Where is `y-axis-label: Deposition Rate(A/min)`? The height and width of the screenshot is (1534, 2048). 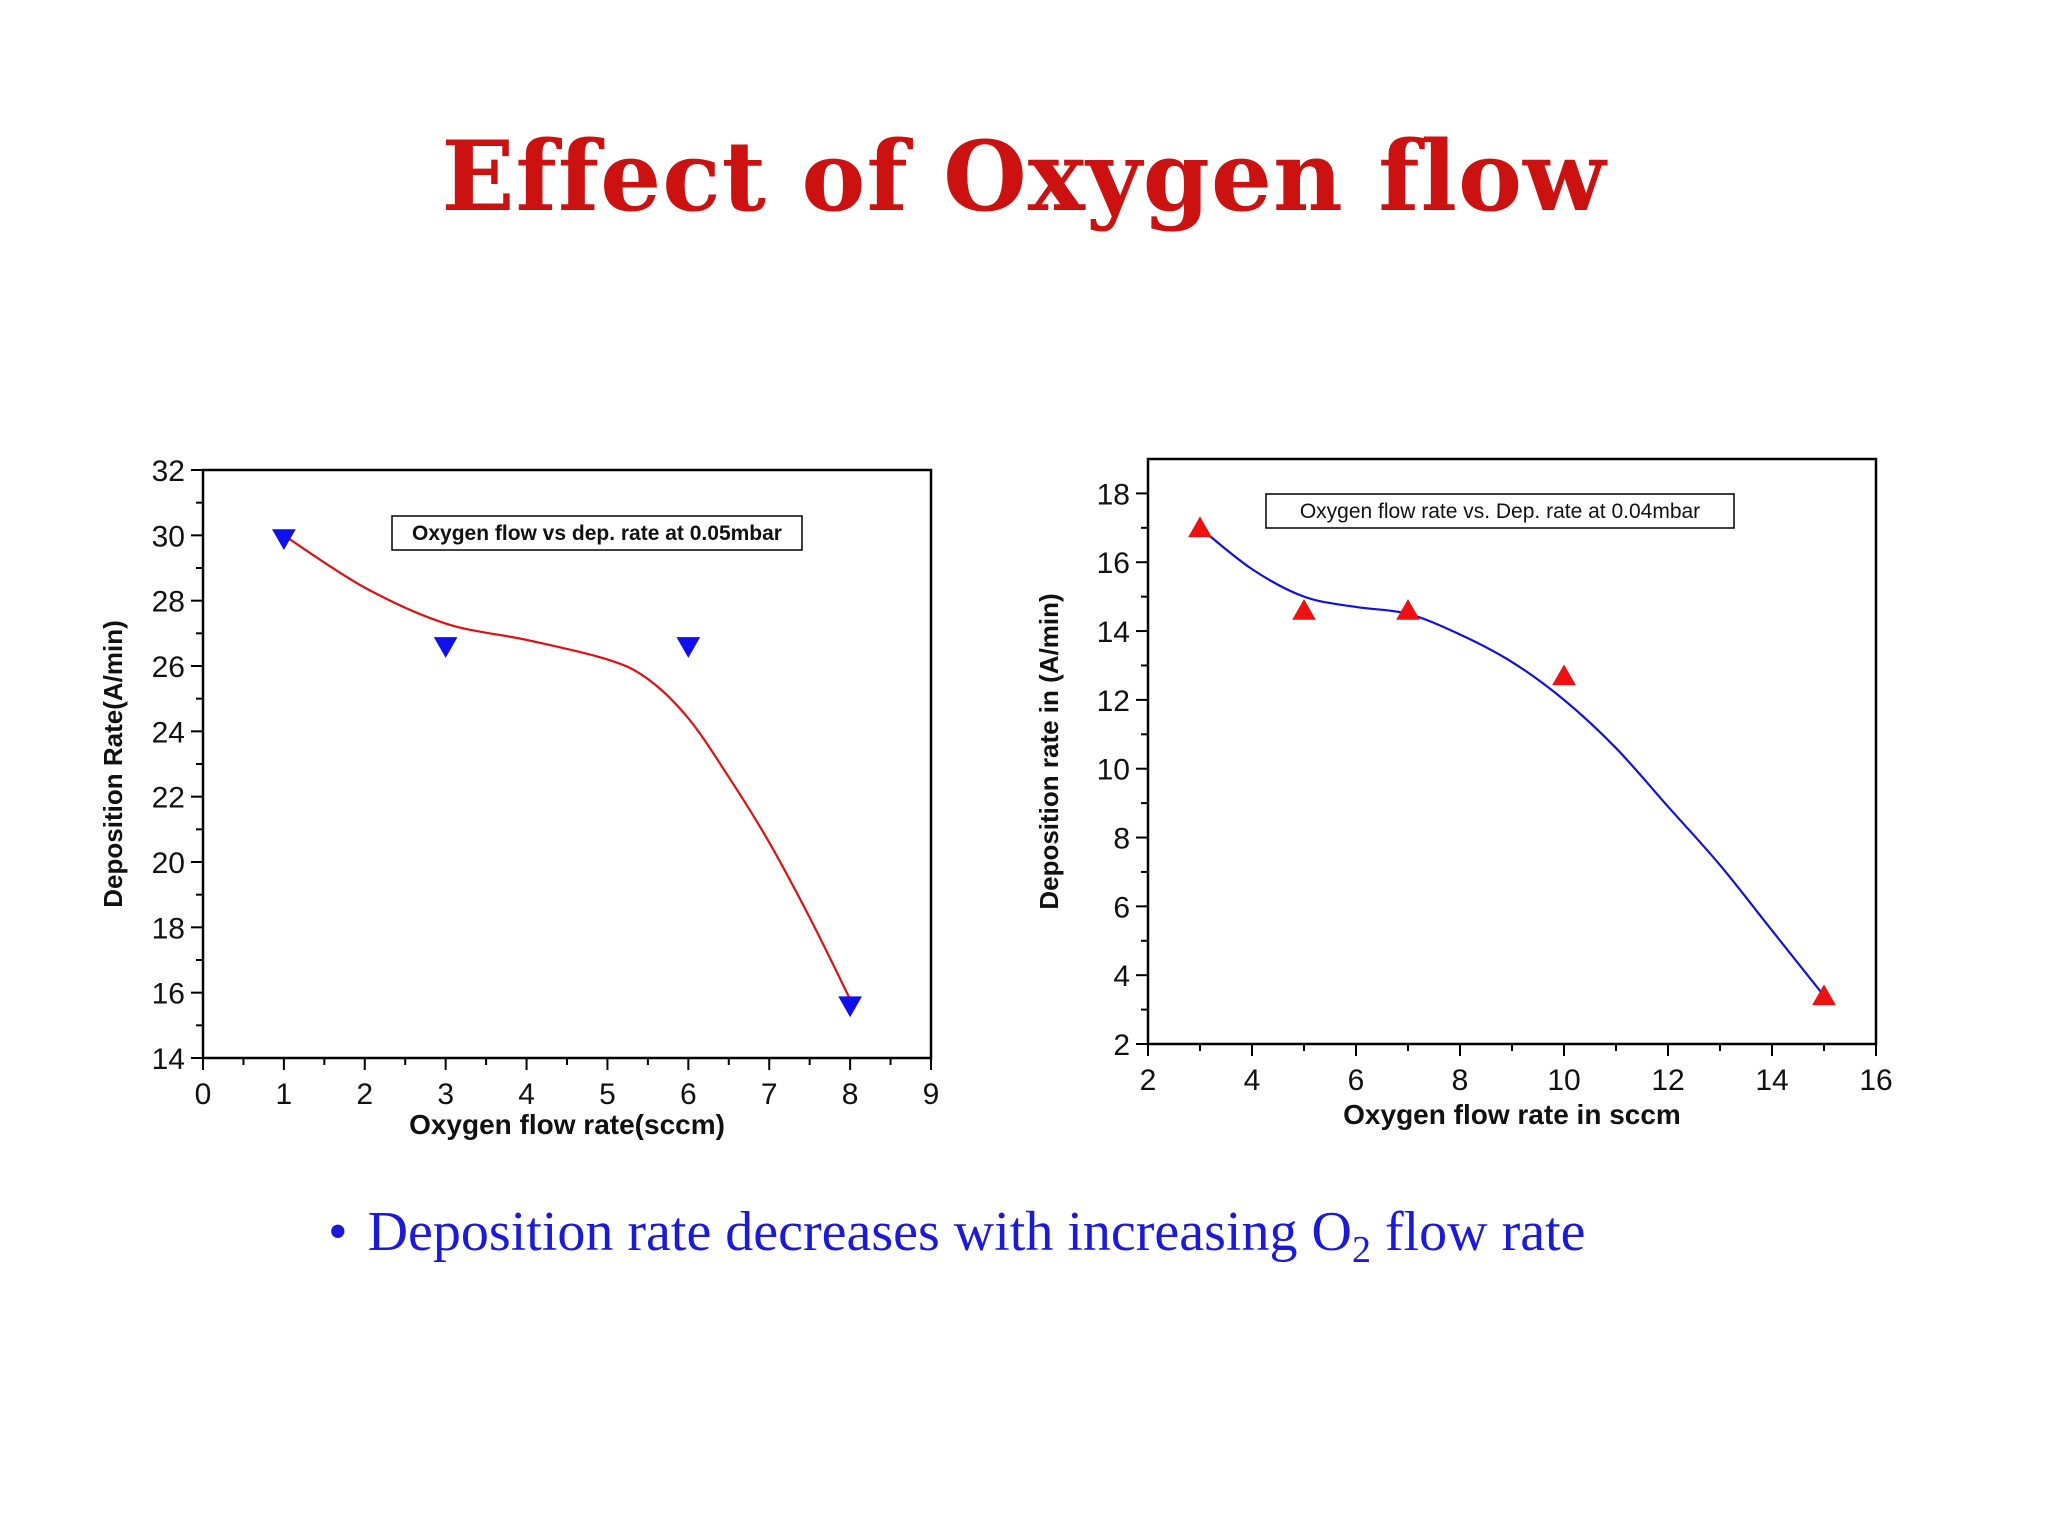
y-axis-label: Deposition Rate(A/min) is located at coordinates (113, 763).